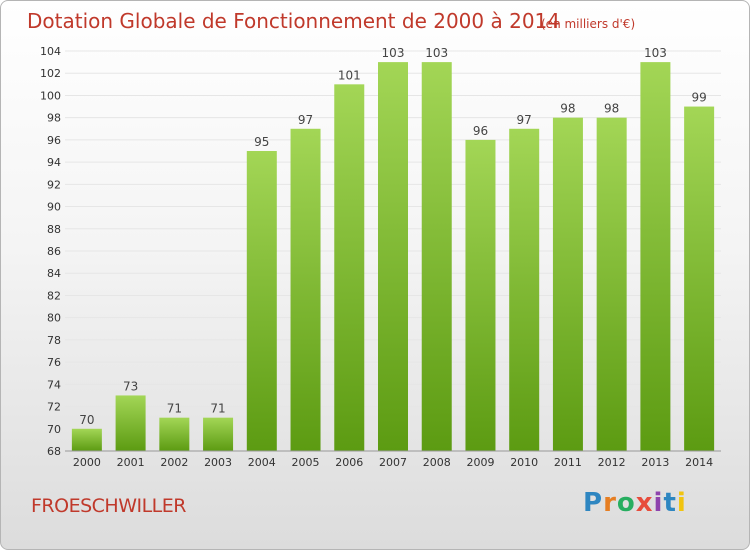  I want to click on x-tick-label-2006: 2006, so click(349, 462).